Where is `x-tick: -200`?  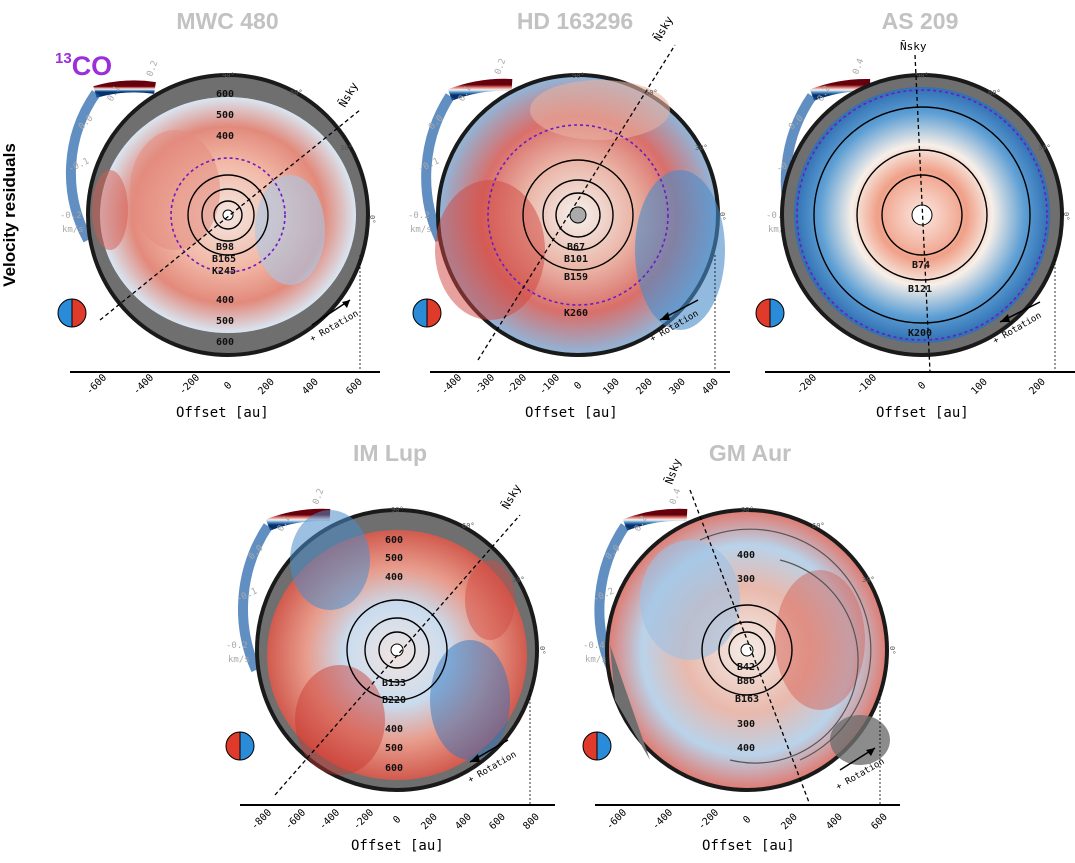 x-tick: -200 is located at coordinates (708, 819).